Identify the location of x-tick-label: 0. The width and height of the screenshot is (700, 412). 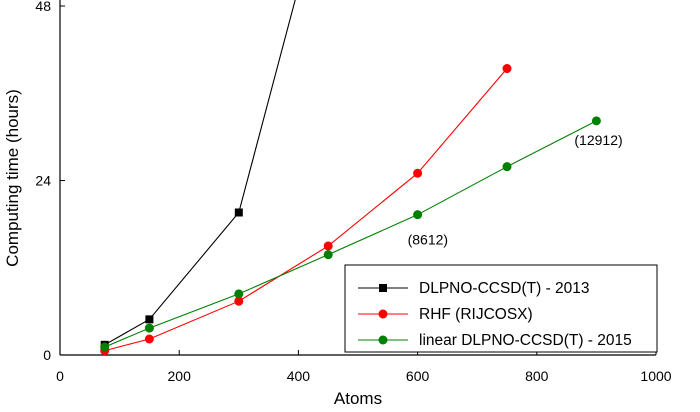
(60, 376).